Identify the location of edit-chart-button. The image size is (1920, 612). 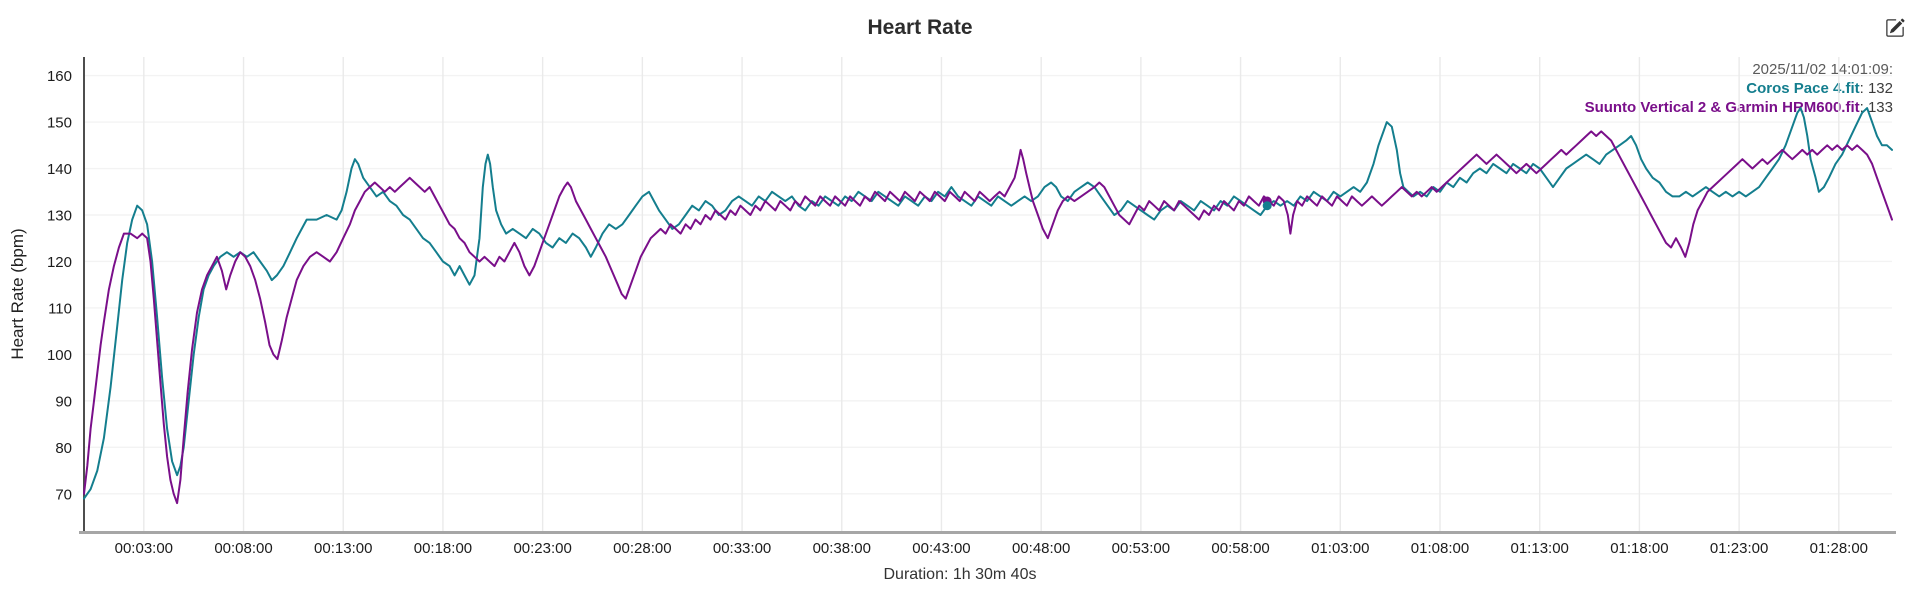
(1895, 29).